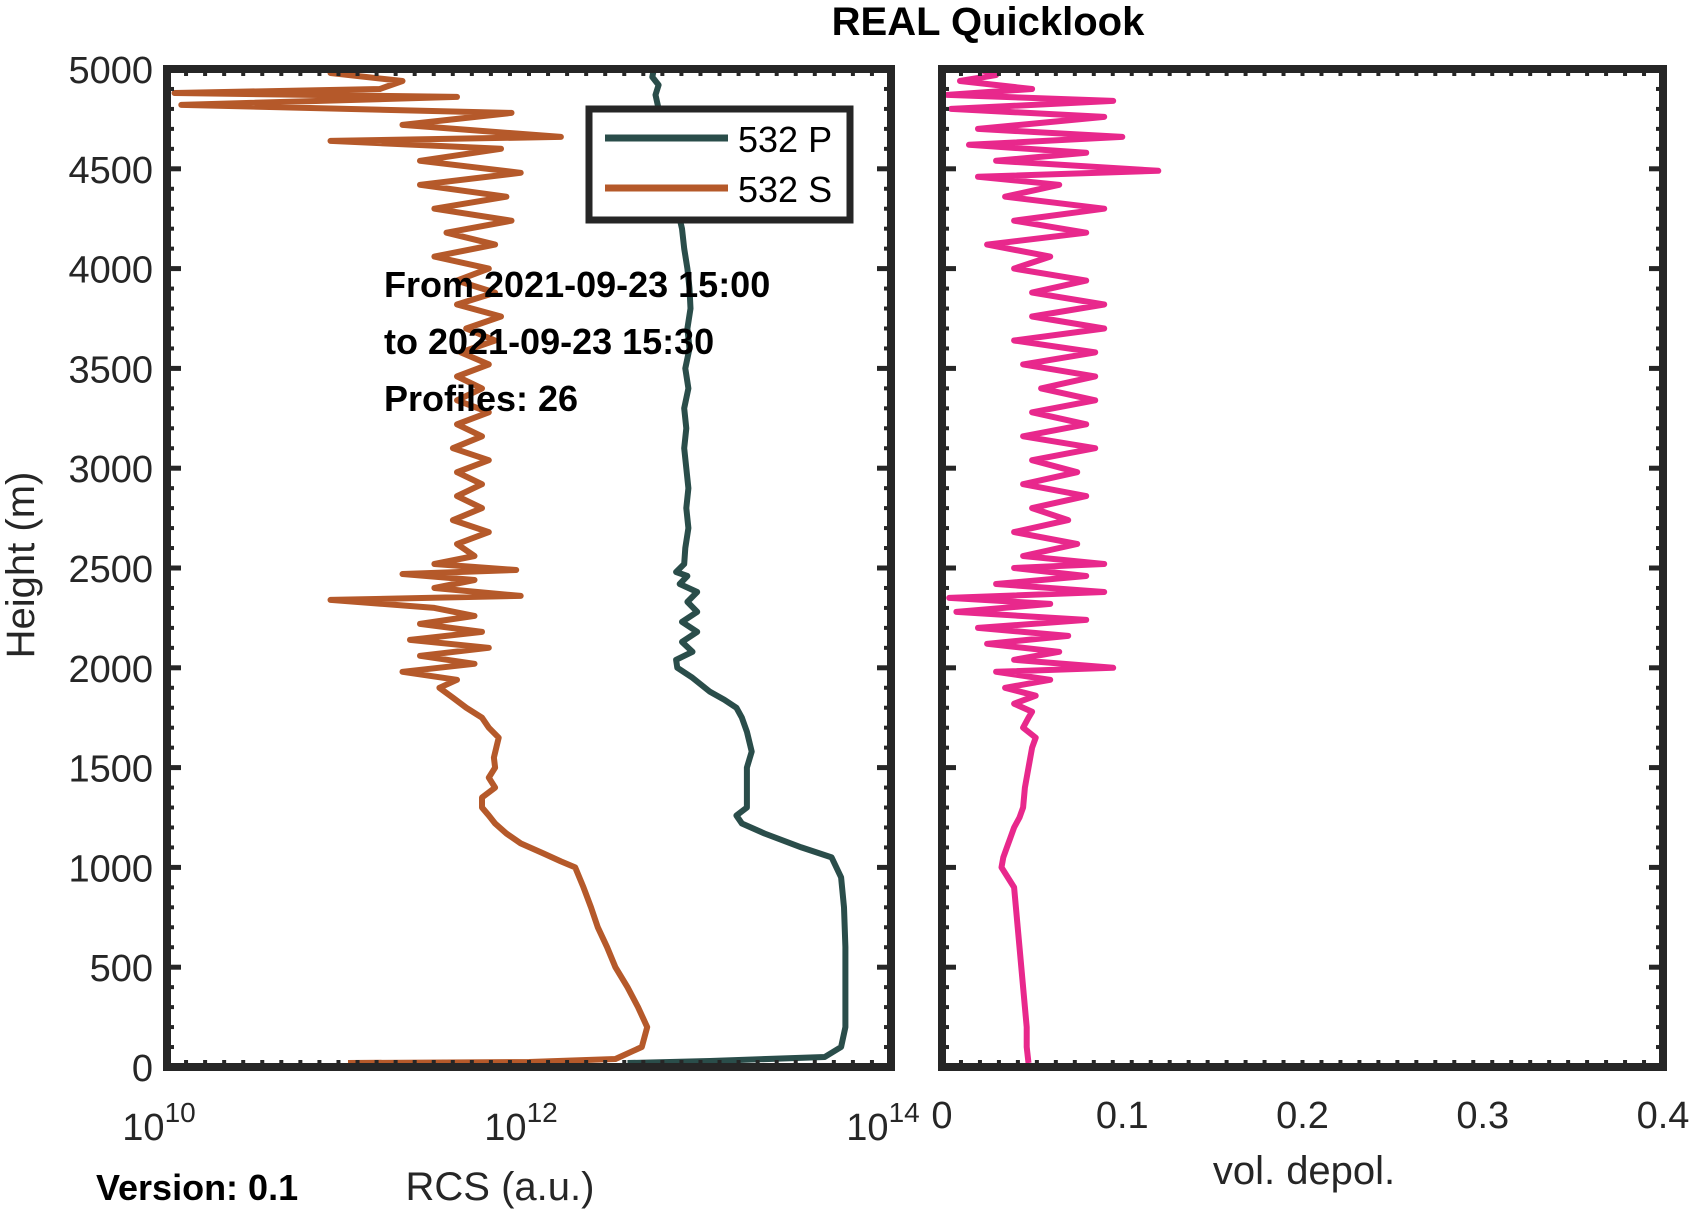 The height and width of the screenshot is (1209, 1693). What do you see at coordinates (197, 1187) in the screenshot?
I see `version-label: Version: 0.1` at bounding box center [197, 1187].